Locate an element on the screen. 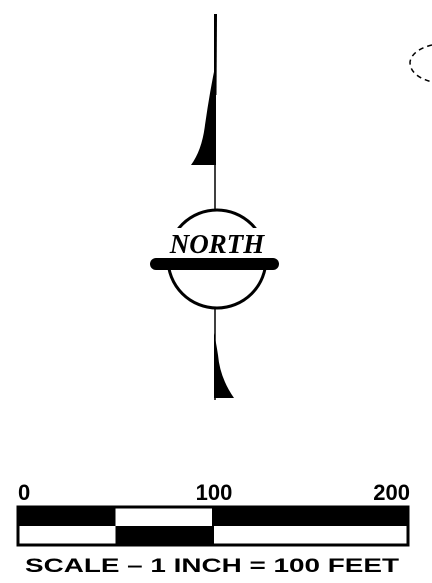 The height and width of the screenshot is (583, 432). scale-segment-2-bottom is located at coordinates (310, 535).